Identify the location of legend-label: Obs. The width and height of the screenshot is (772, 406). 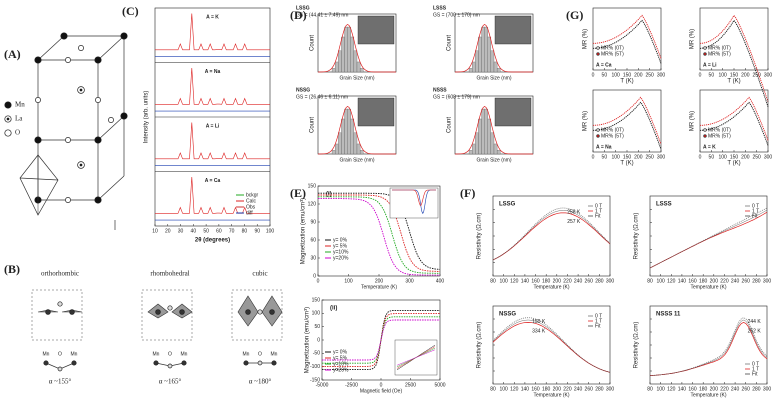
(251, 207).